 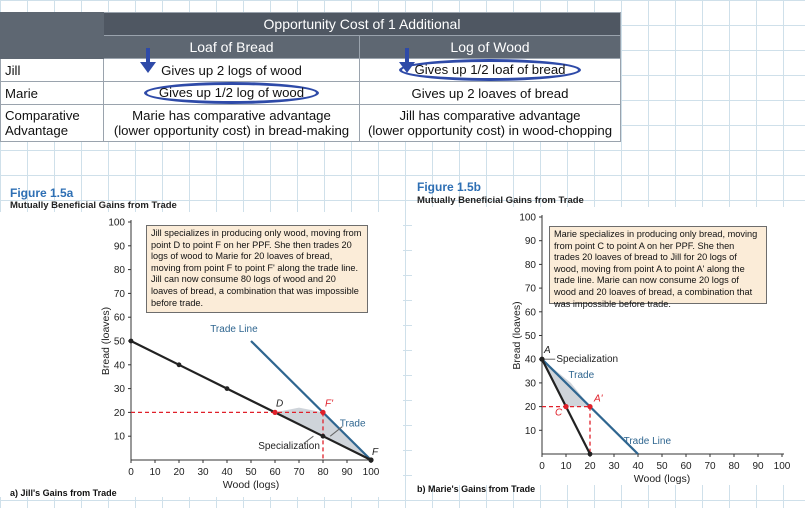 What do you see at coordinates (449, 187) in the screenshot?
I see `figure-b-number: Figure 1.5b` at bounding box center [449, 187].